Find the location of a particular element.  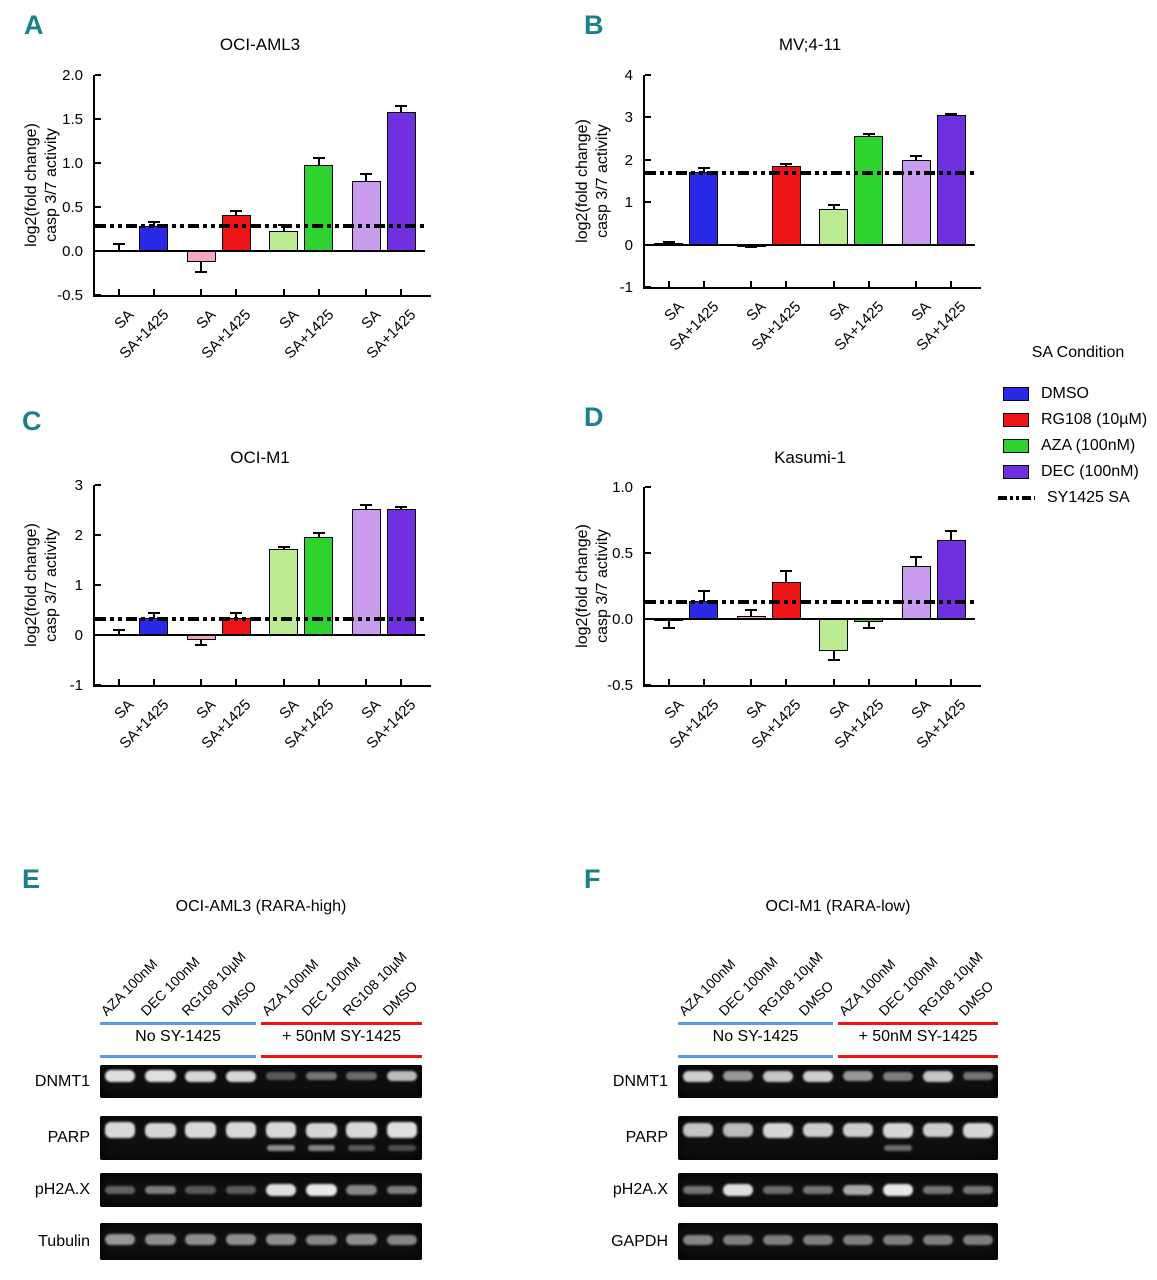

panel-letter-f: F is located at coordinates (592, 879).